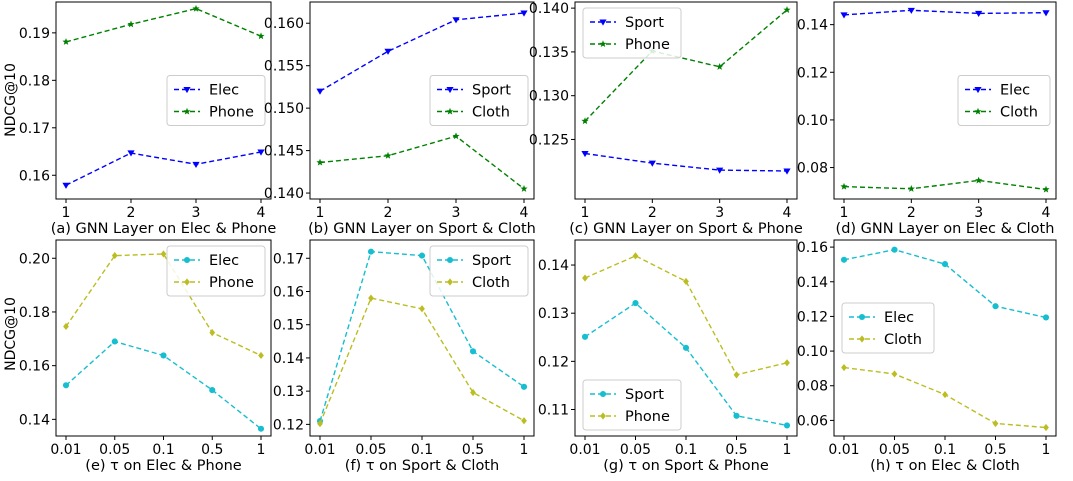 The image size is (1073, 481). Describe the element at coordinates (288, 259) in the screenshot. I see `y-tick-label: 0.17` at that location.